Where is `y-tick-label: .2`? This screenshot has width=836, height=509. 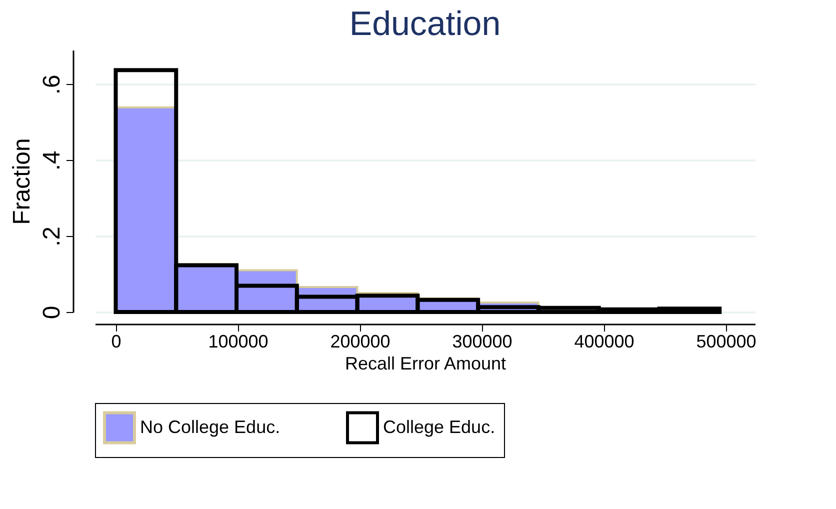 y-tick-label: .2 is located at coordinates (52, 236).